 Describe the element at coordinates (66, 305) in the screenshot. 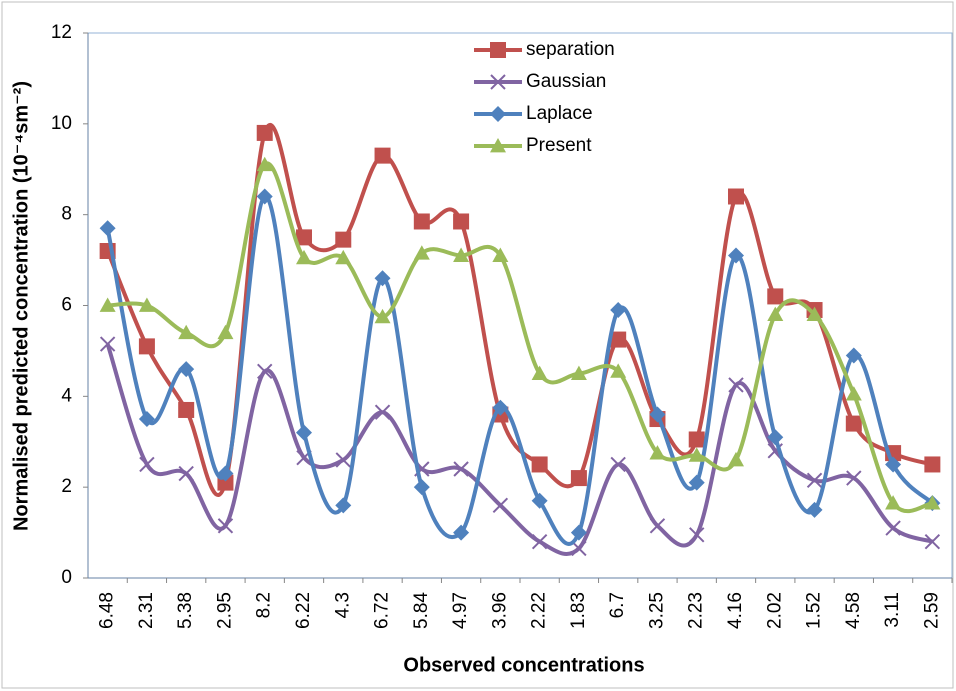

I see `y-tick-label: 6` at that location.